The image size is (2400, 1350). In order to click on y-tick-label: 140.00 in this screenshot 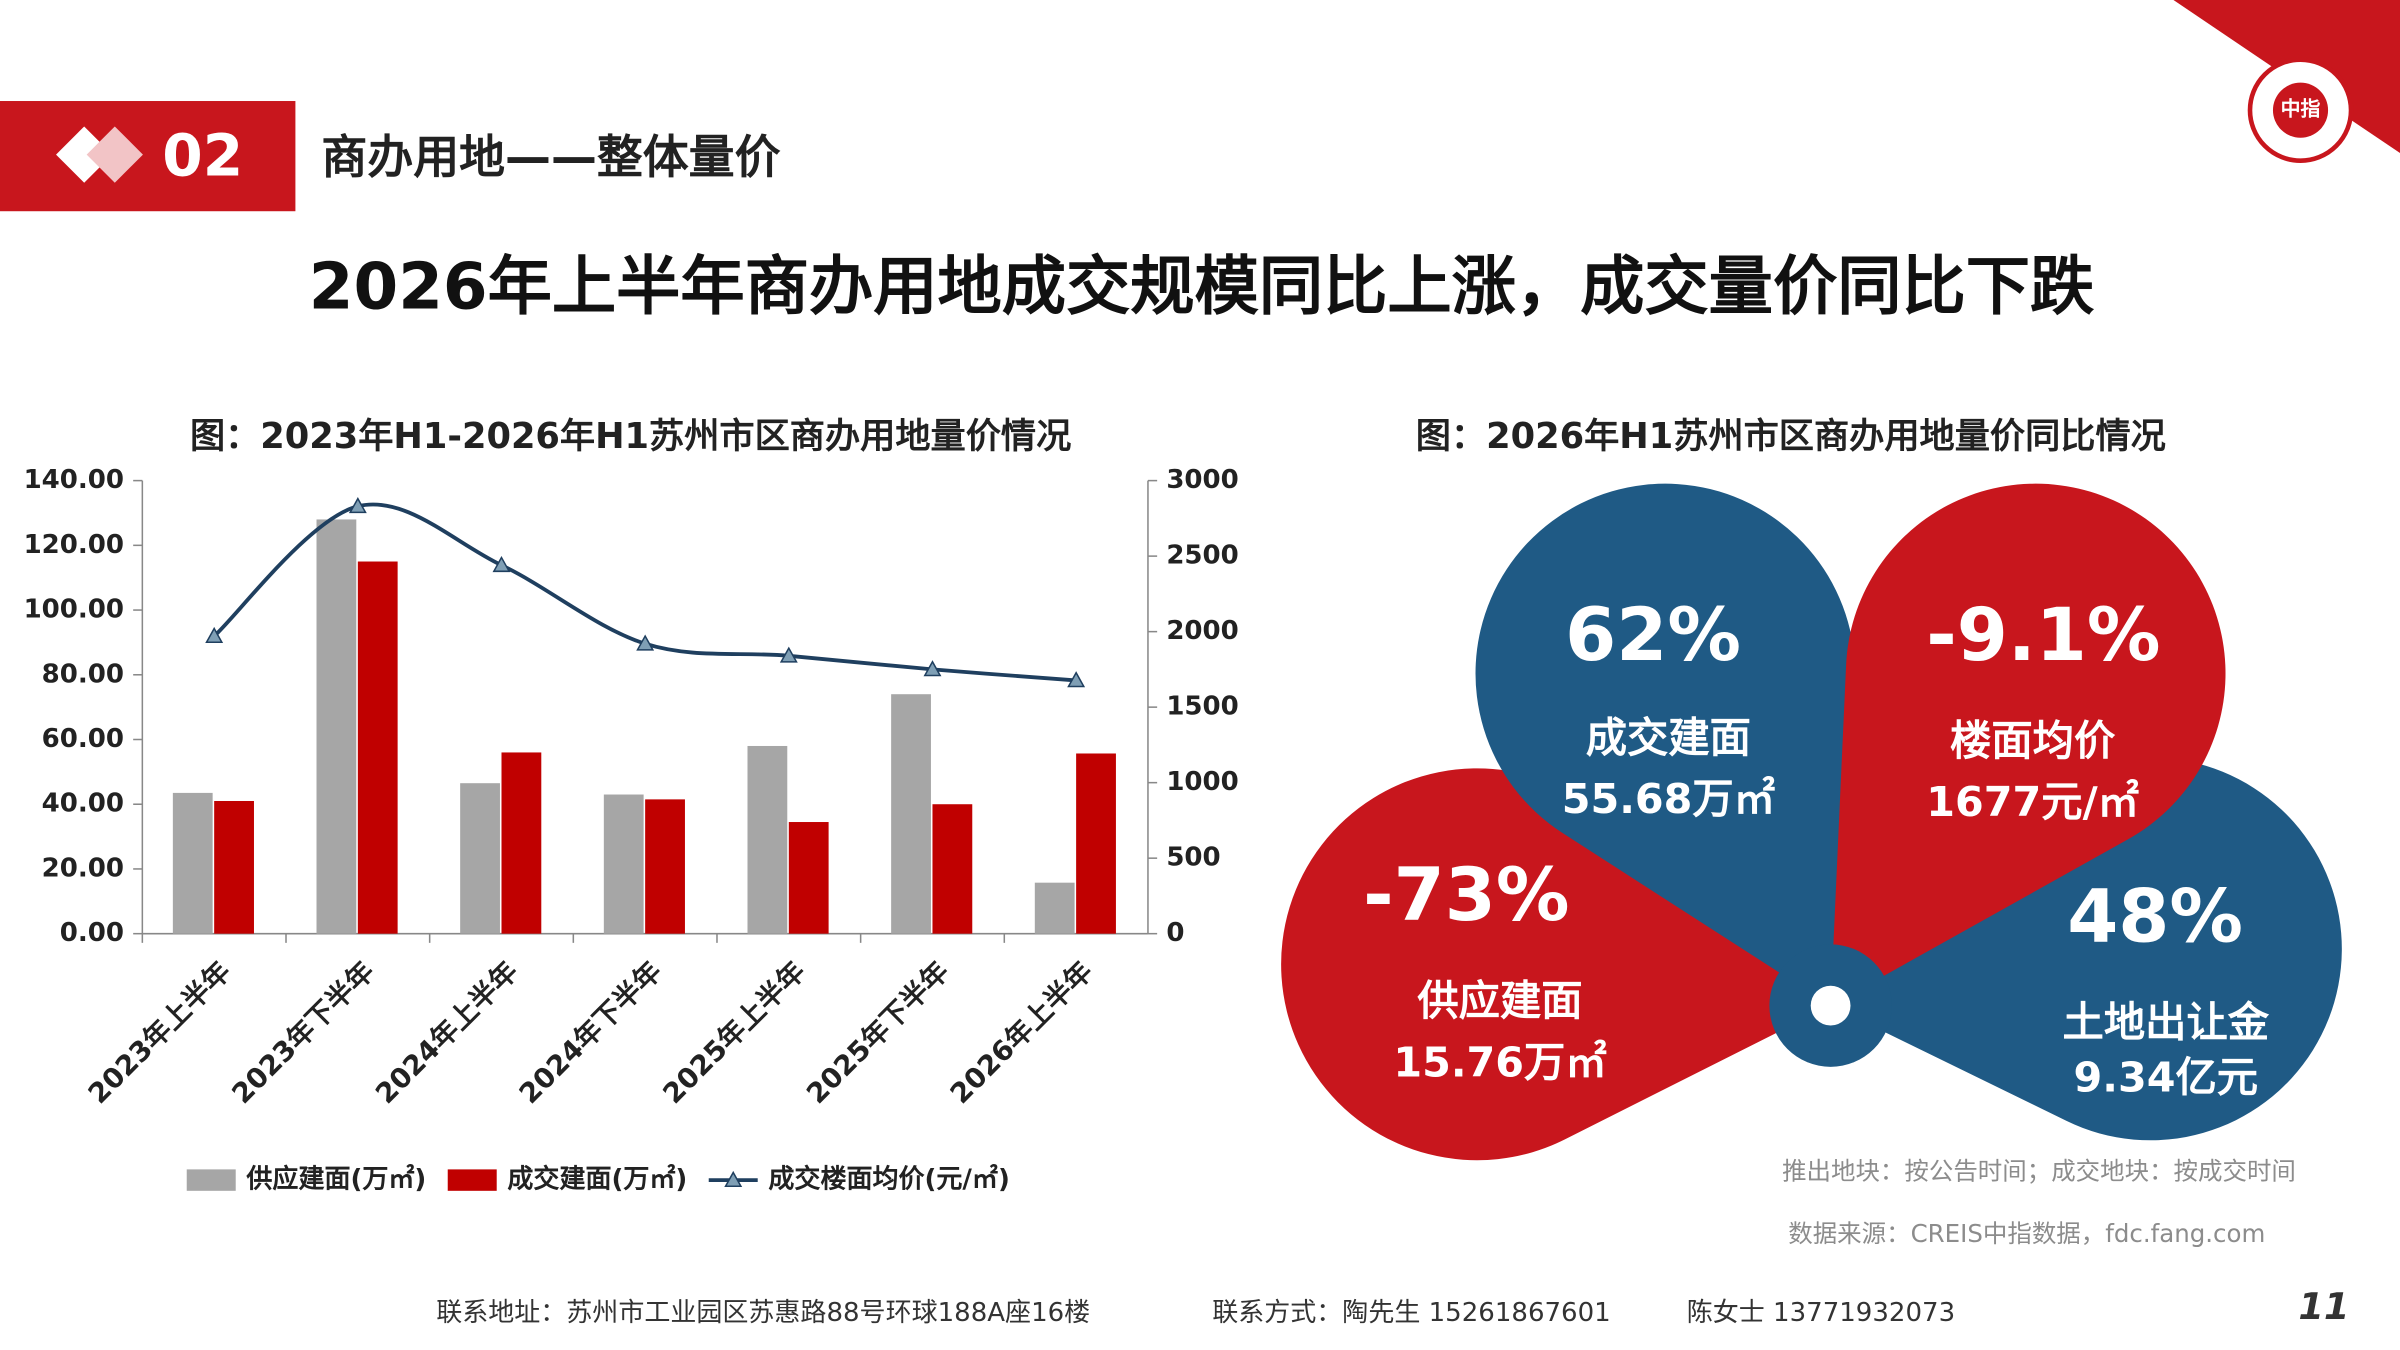, I will do `click(74, 480)`.